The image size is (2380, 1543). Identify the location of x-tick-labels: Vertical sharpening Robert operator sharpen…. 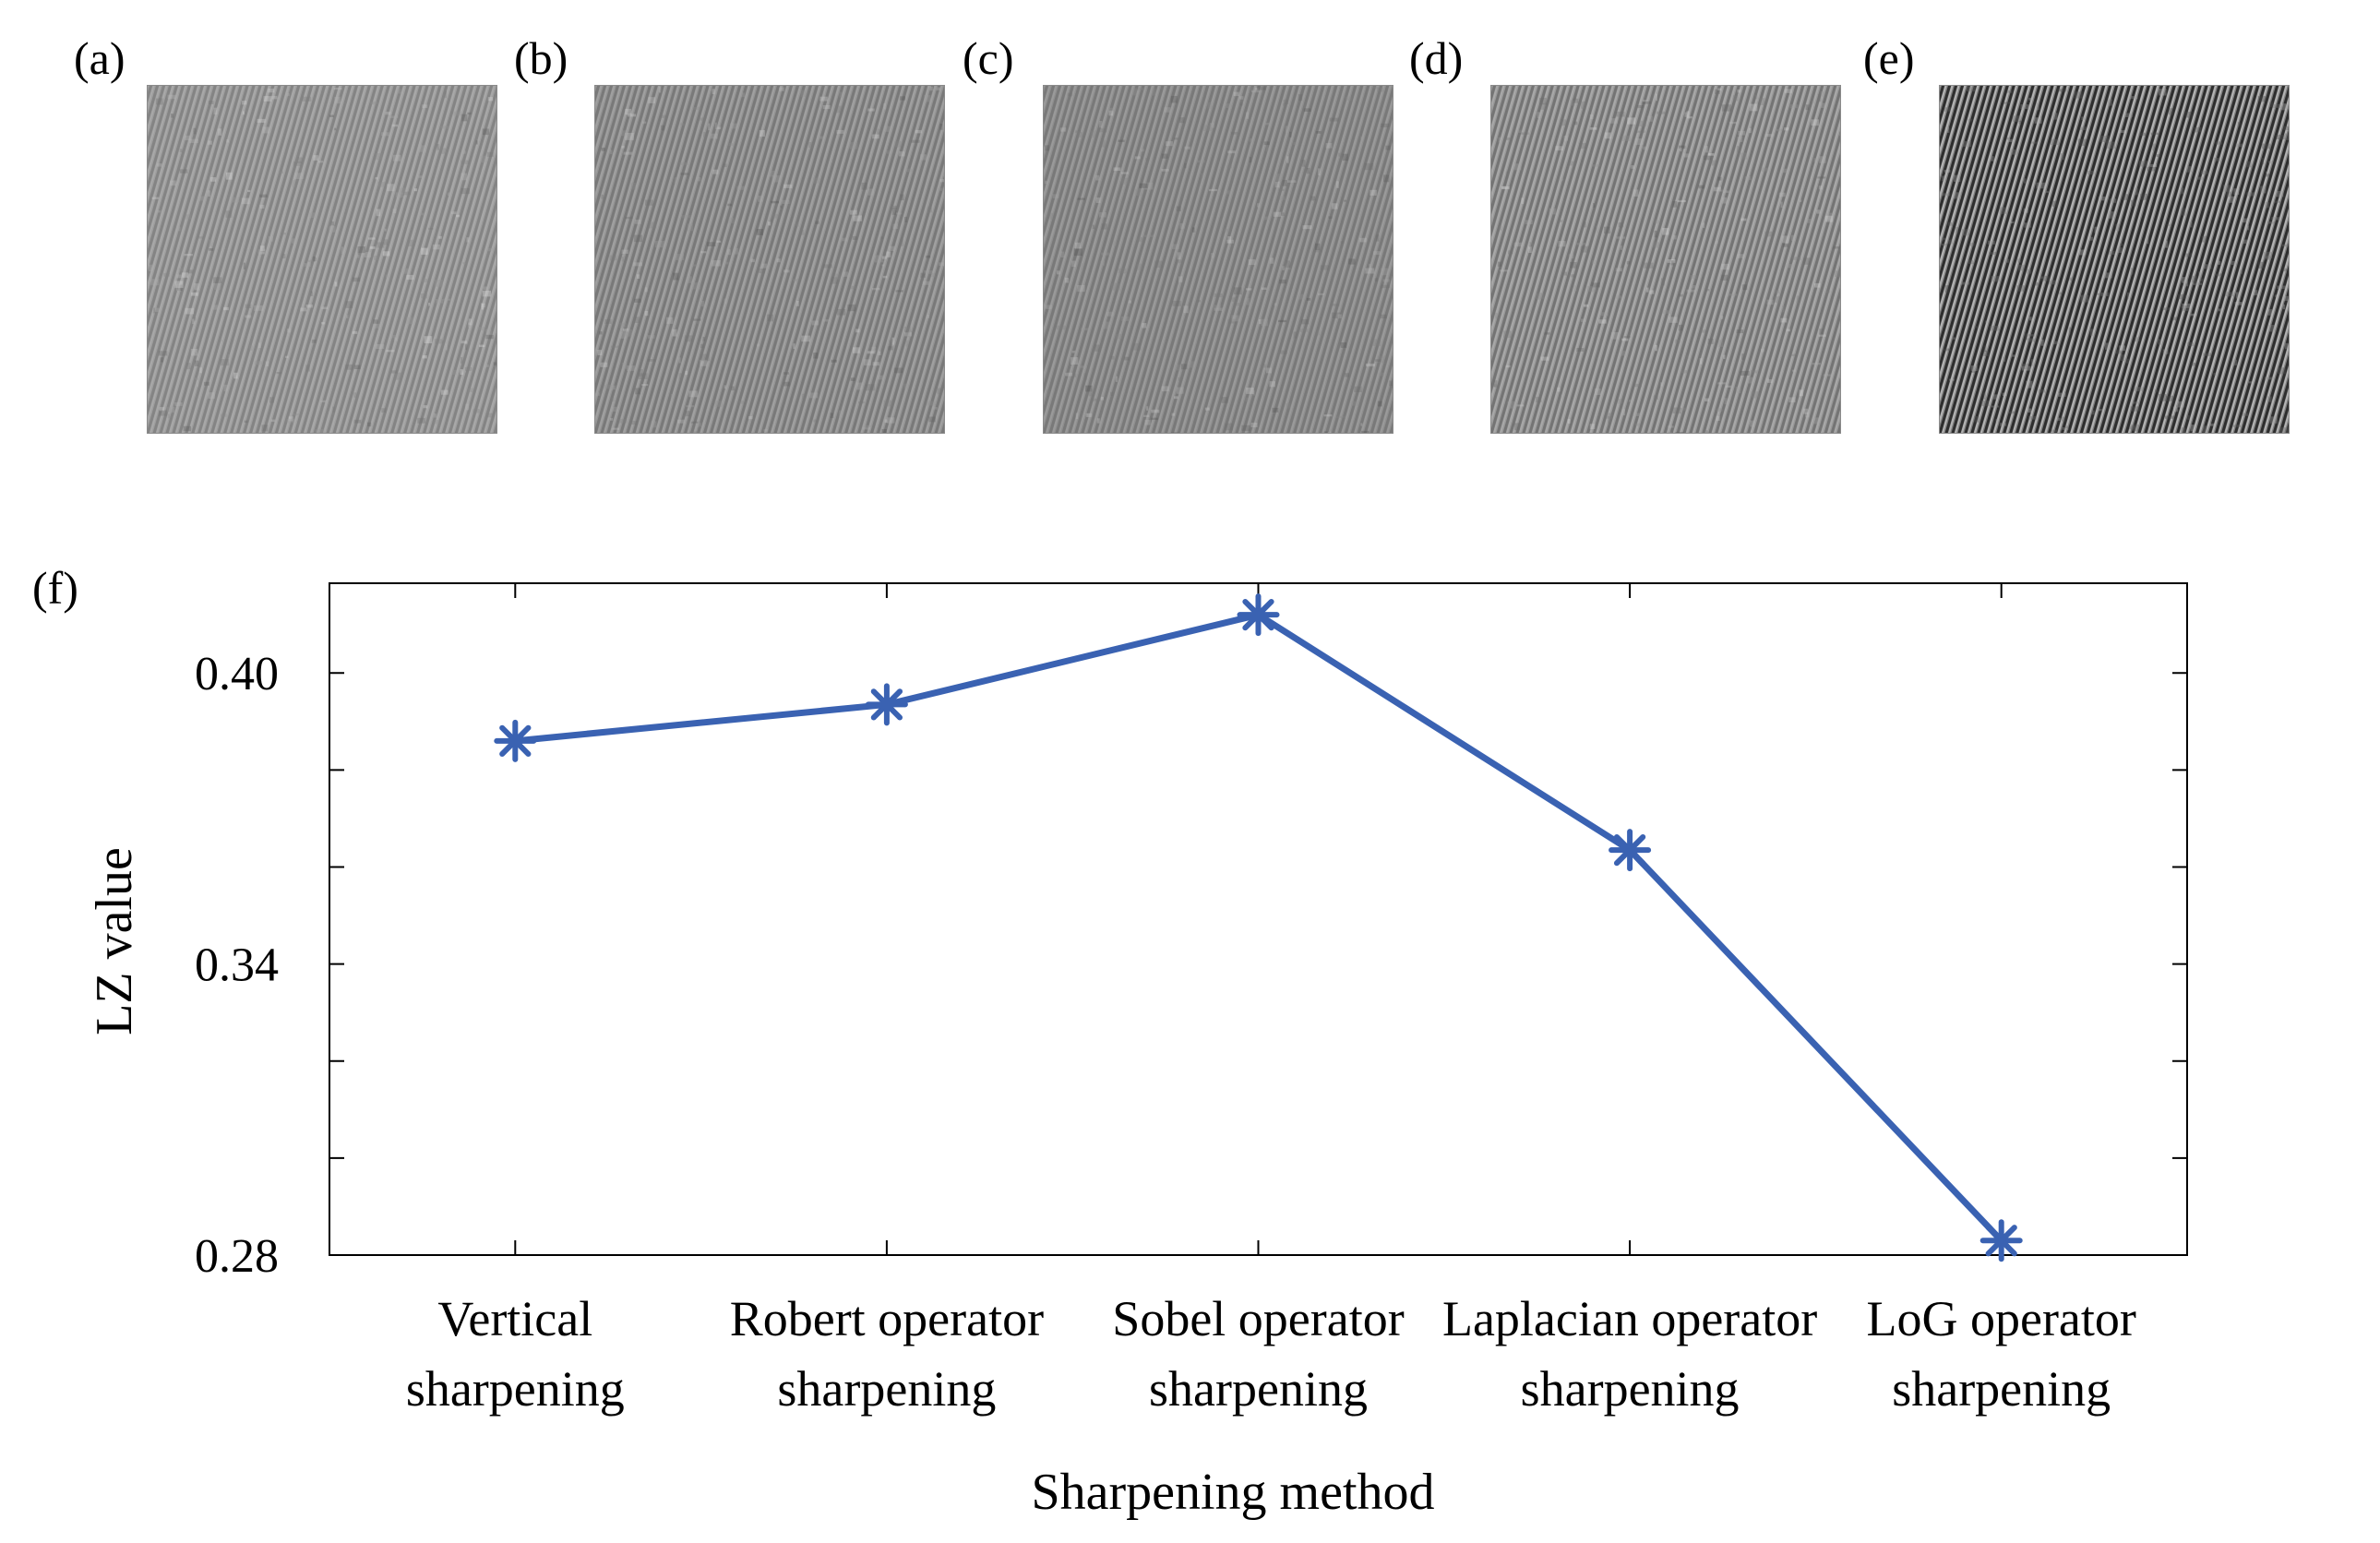
(1271, 1354).